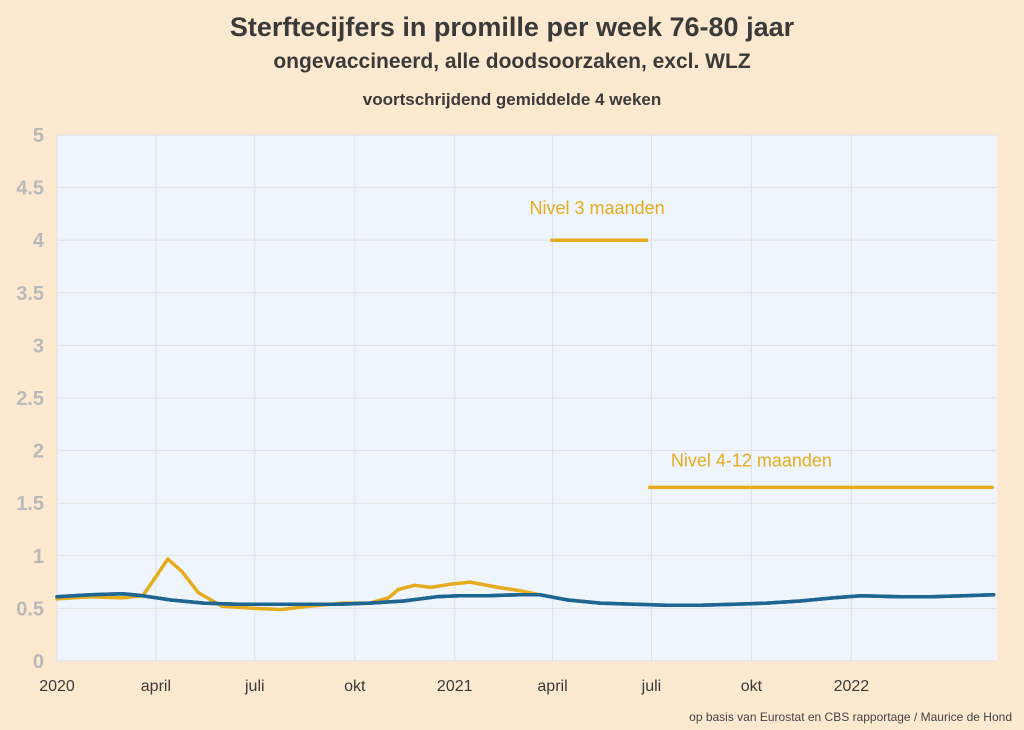 The image size is (1024, 730). What do you see at coordinates (852, 686) in the screenshot?
I see `x-tick-label: 2022` at bounding box center [852, 686].